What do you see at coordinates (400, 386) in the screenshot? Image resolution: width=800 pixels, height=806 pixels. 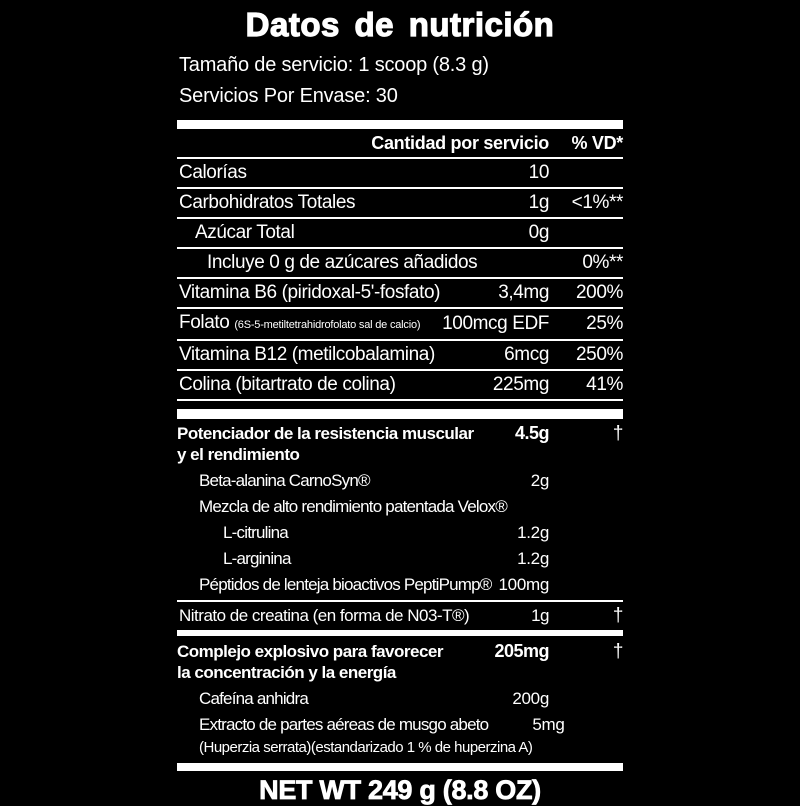 I see `table-row-choline: Colina (bitartrato de colina) 225mg 41%` at bounding box center [400, 386].